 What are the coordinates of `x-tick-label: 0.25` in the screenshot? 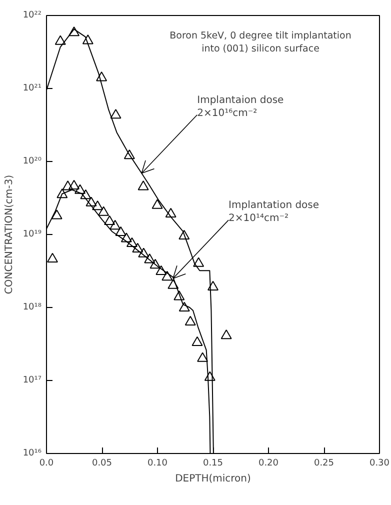 It's located at (324, 463).